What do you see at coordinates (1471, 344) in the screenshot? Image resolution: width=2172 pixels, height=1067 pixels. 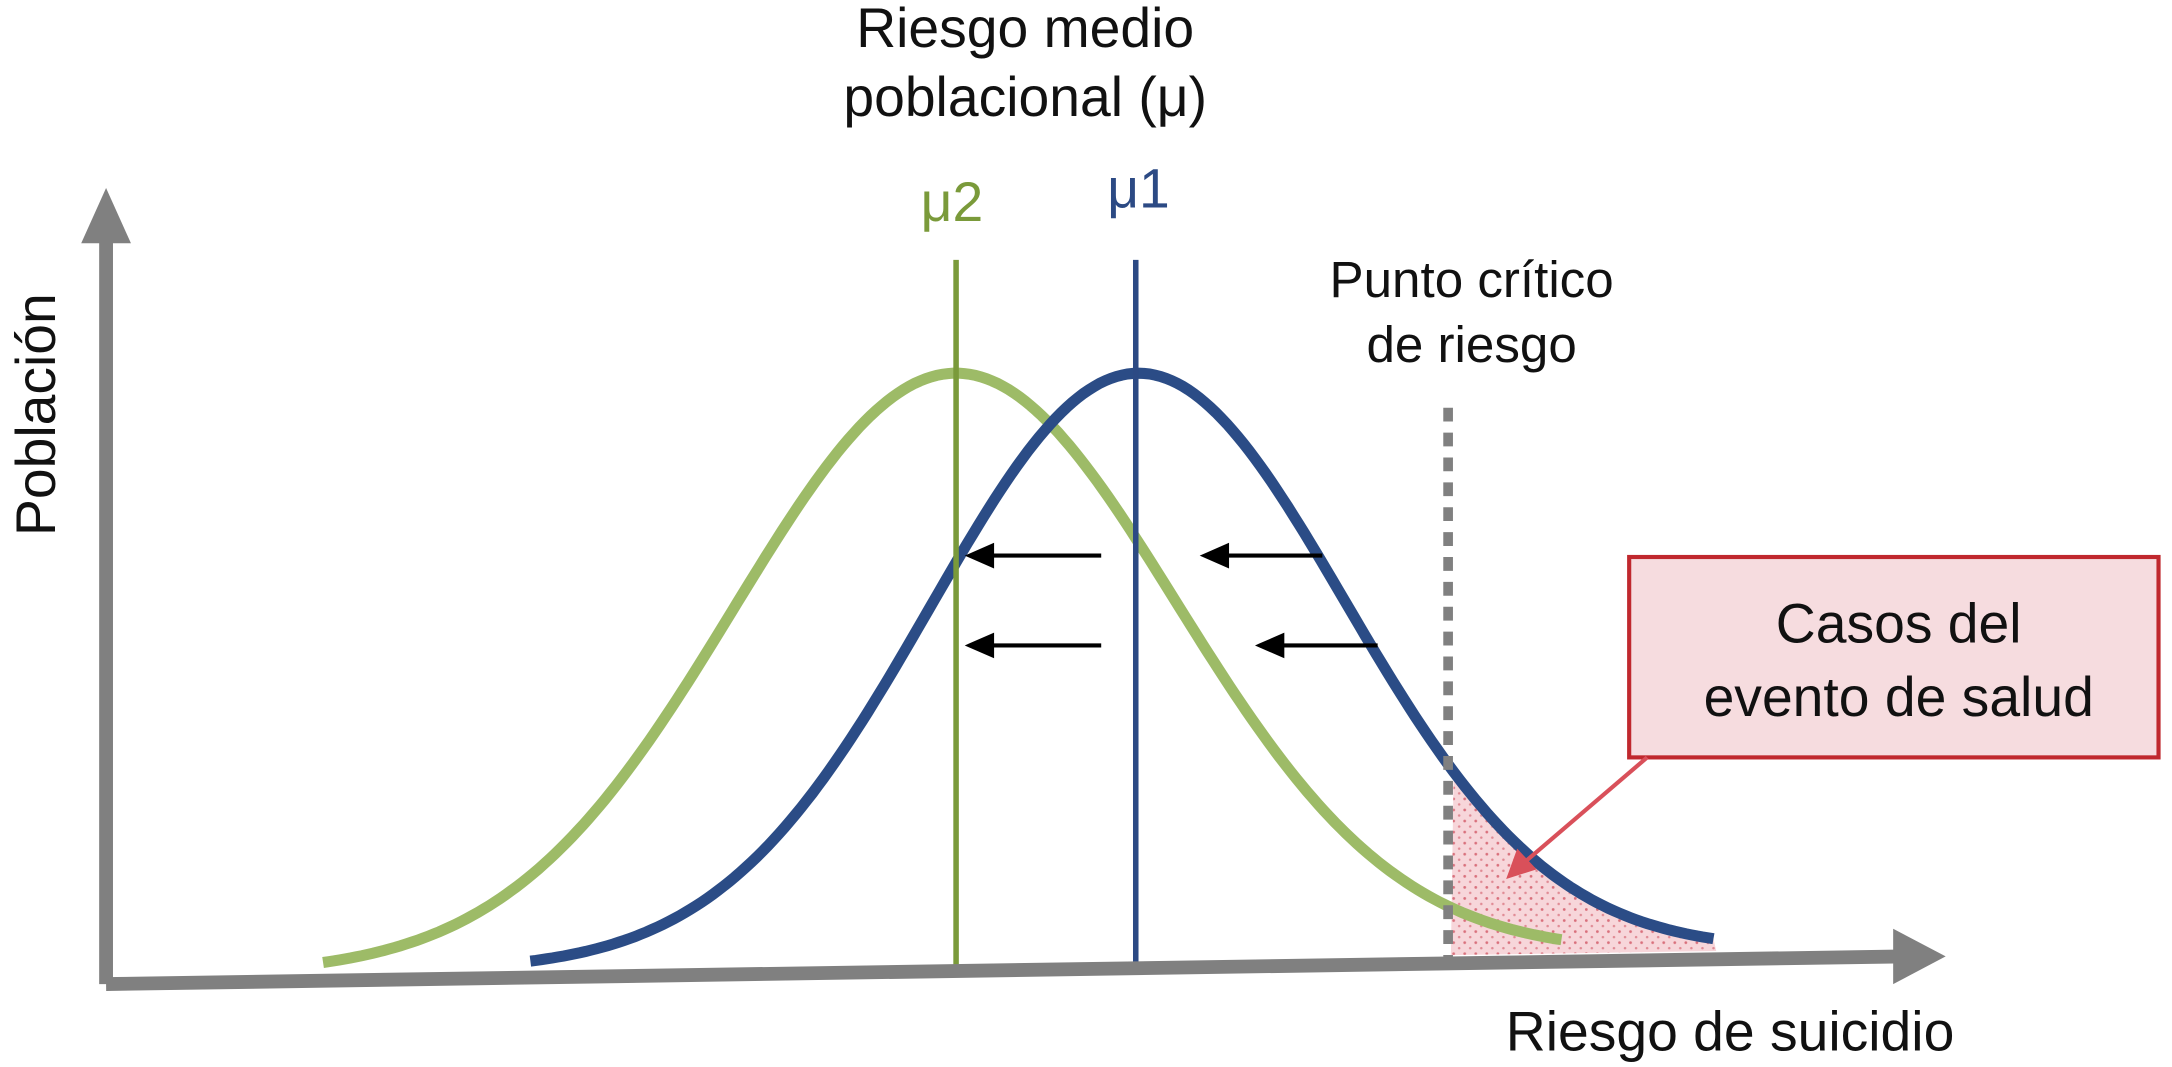 I see `critical-label: de riesgo` at bounding box center [1471, 344].